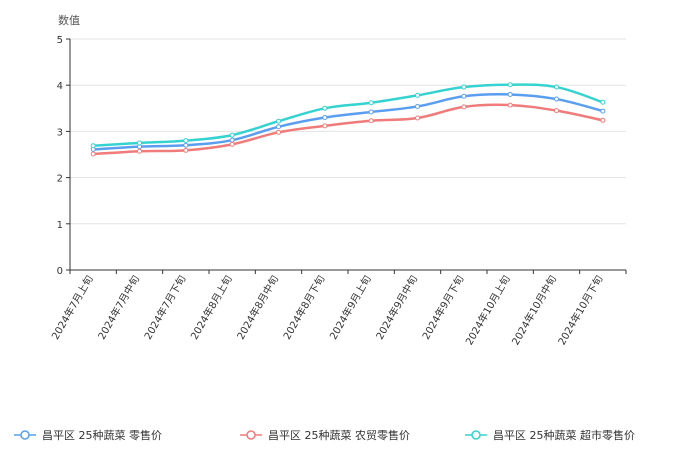 The image size is (700, 463). I want to click on legend-item-retail: 昌平区 25种蔬菜 零售价, so click(88, 435).